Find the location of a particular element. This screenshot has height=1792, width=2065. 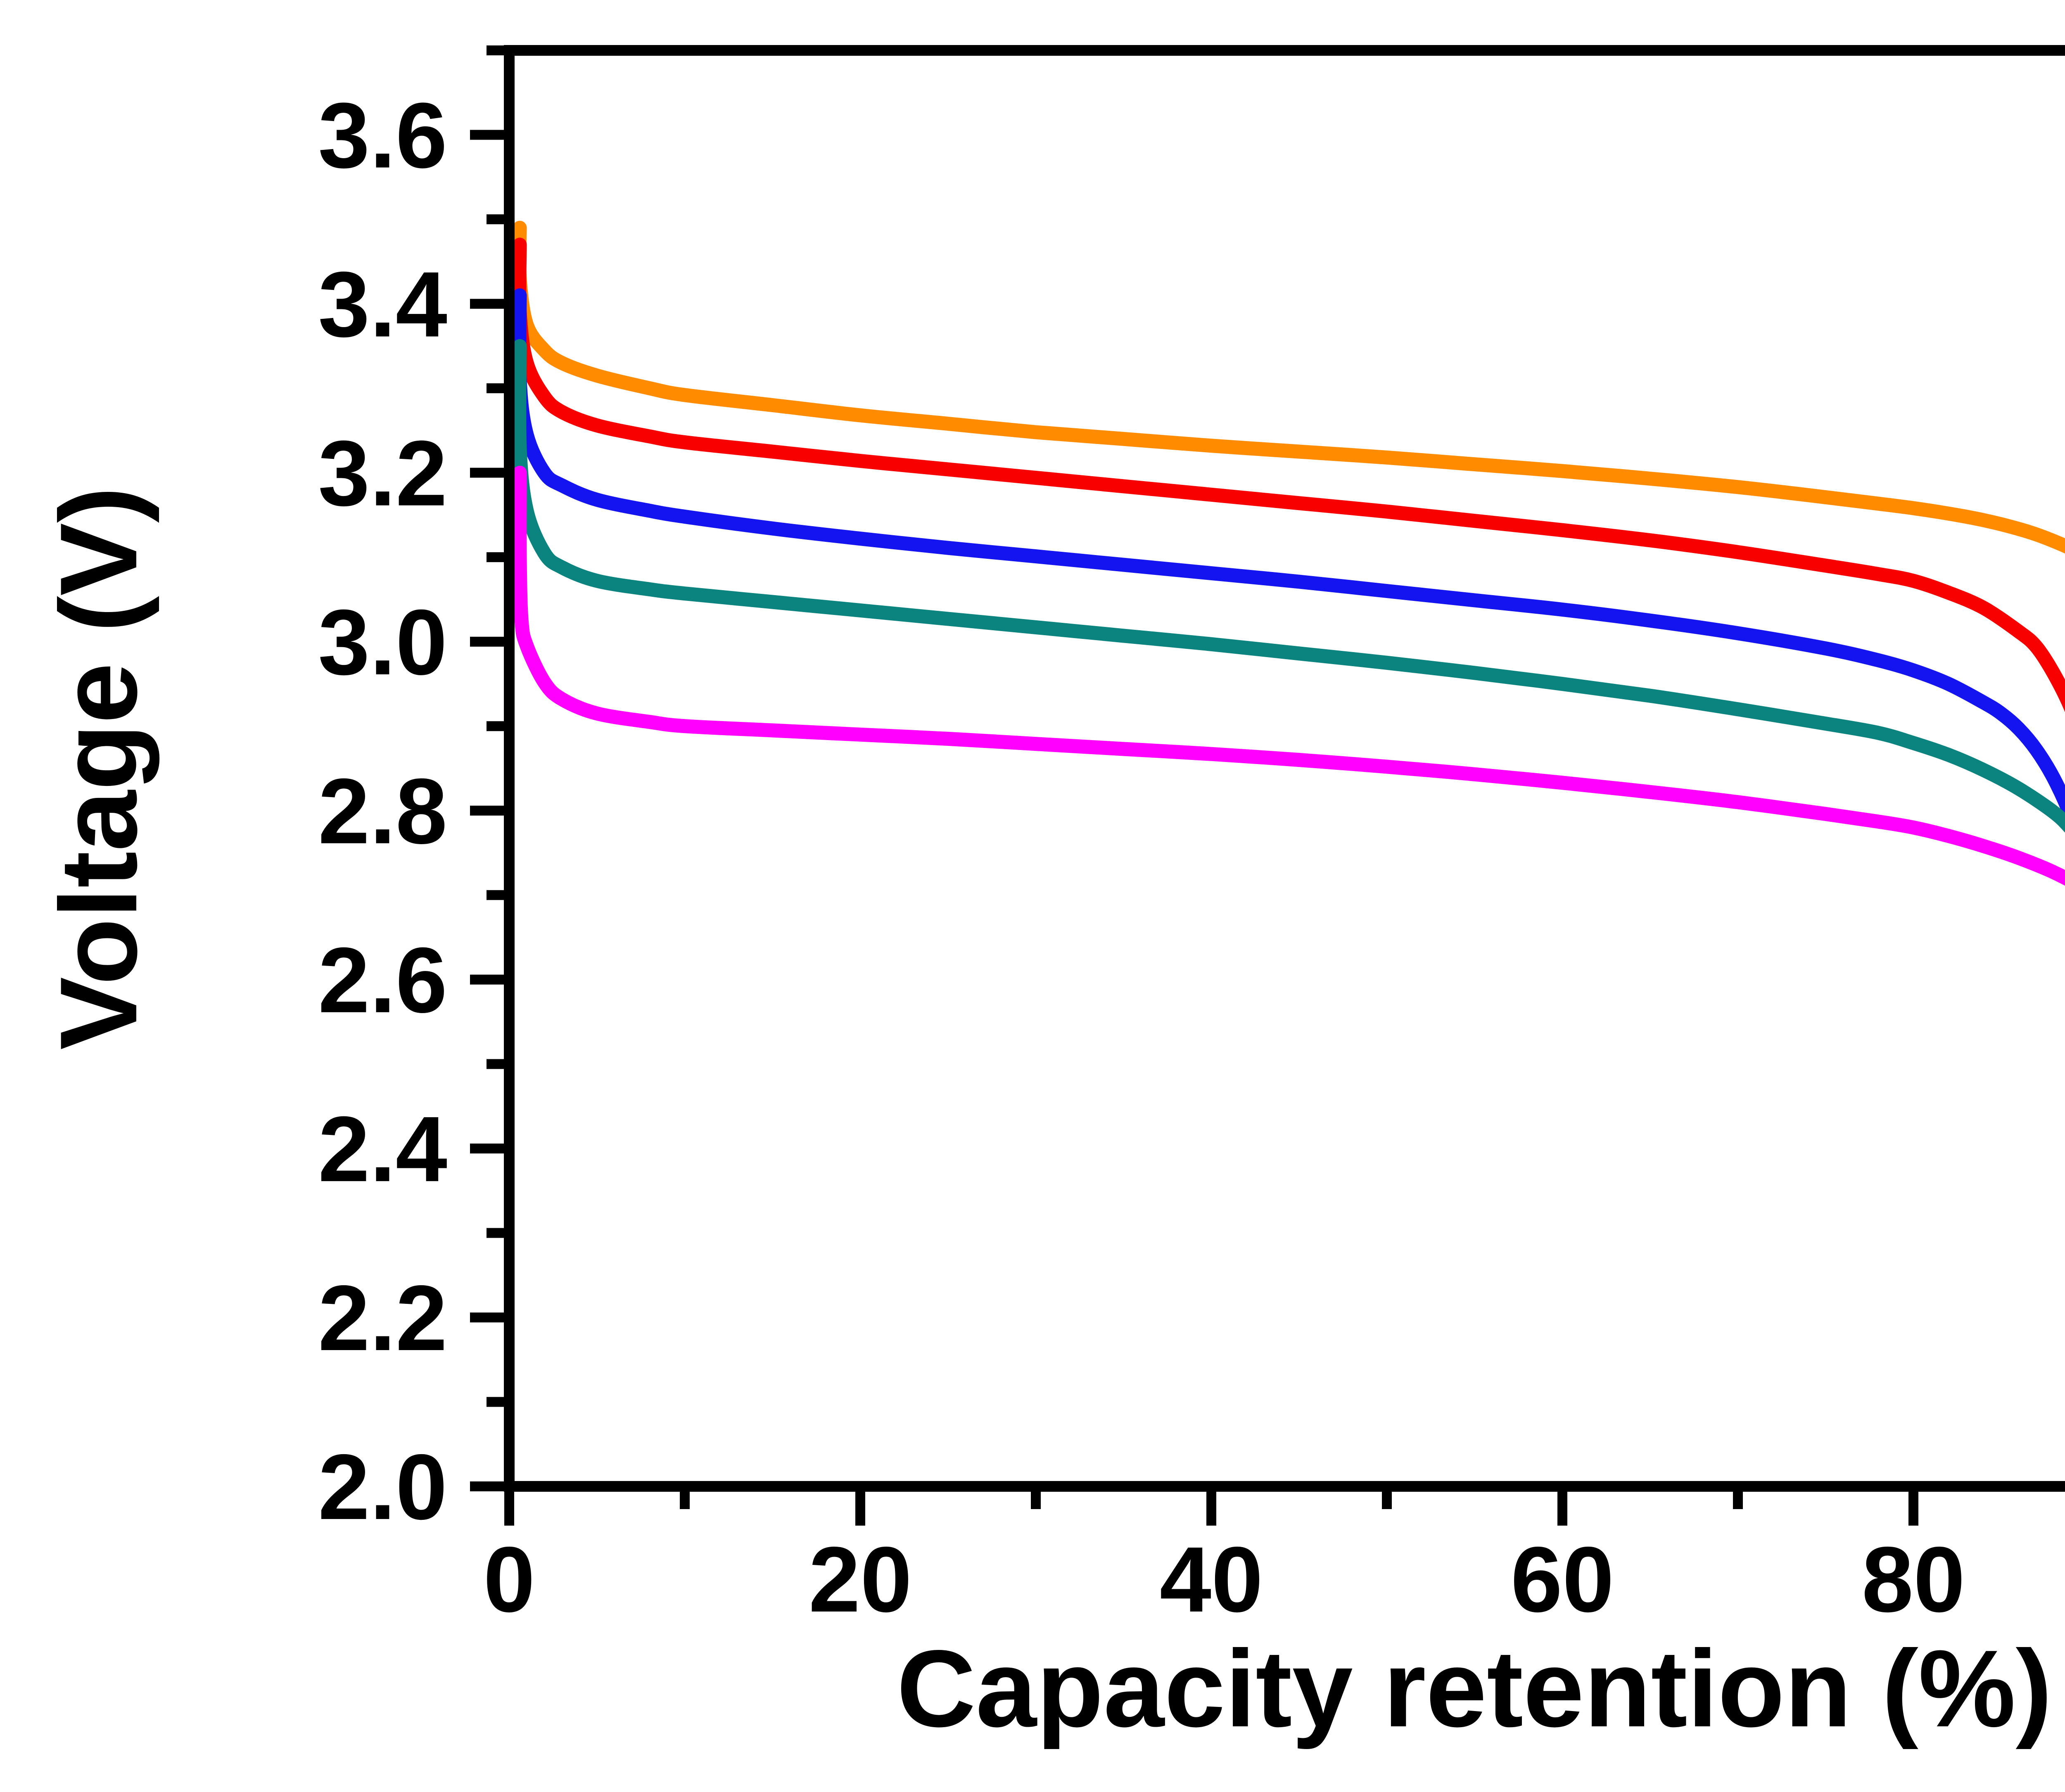

y-tick-label: 2.2 is located at coordinates (382, 1318).